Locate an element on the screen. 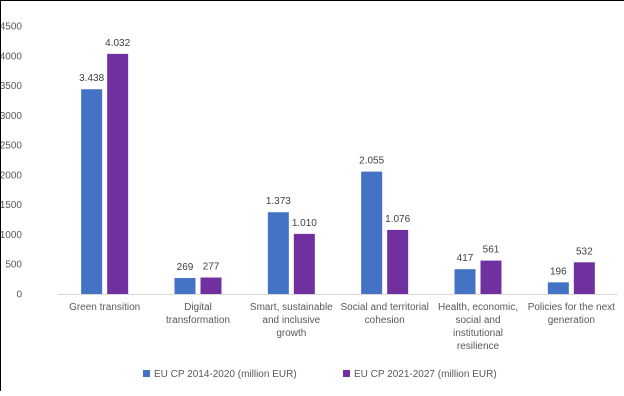 The image size is (624, 396). x-tick-label: Policies for the next is located at coordinates (571, 307).